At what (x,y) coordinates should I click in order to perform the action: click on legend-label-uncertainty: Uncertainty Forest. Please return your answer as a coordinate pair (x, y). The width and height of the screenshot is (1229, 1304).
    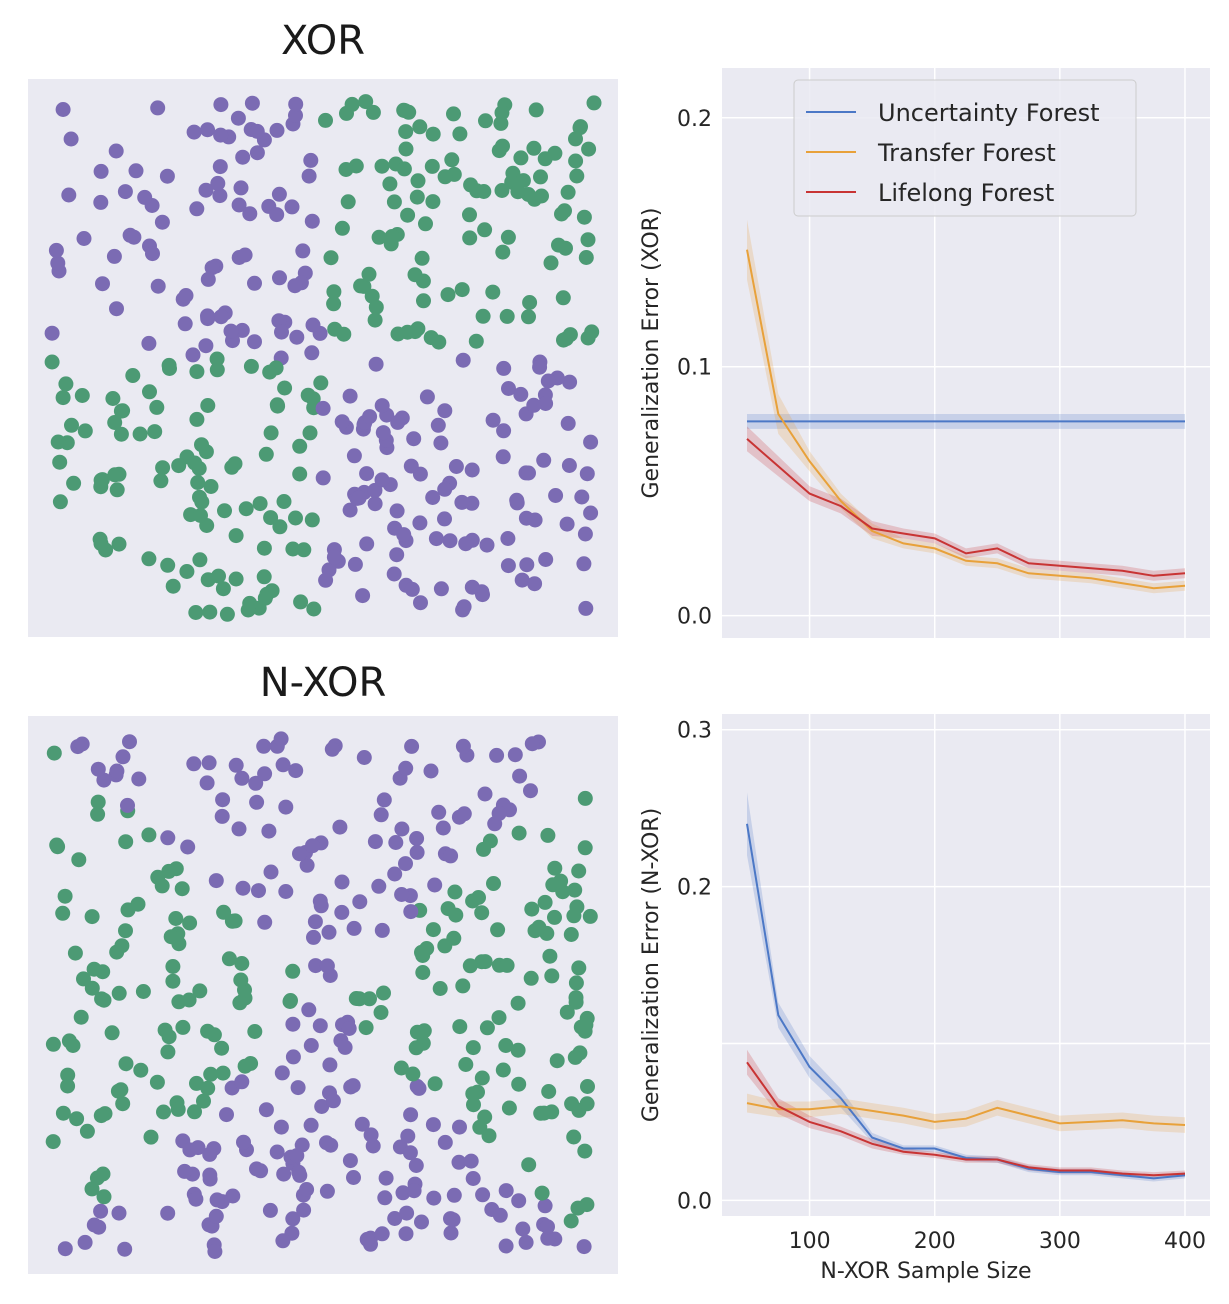
    Looking at the image, I should click on (989, 113).